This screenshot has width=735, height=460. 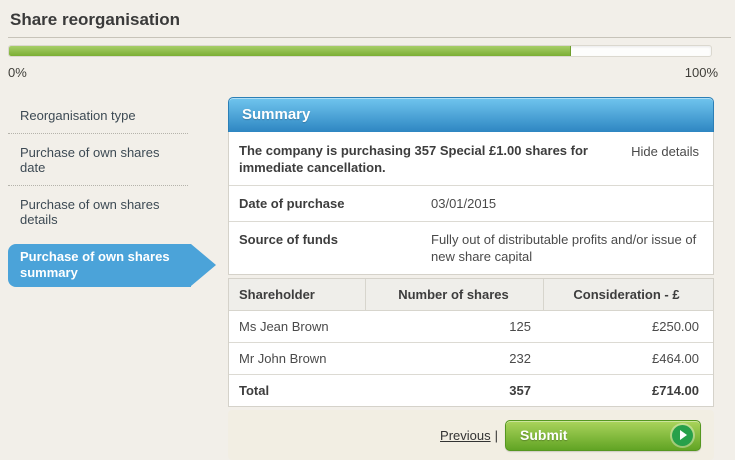 What do you see at coordinates (675, 358) in the screenshot?
I see `cell-consideration: £464.00` at bounding box center [675, 358].